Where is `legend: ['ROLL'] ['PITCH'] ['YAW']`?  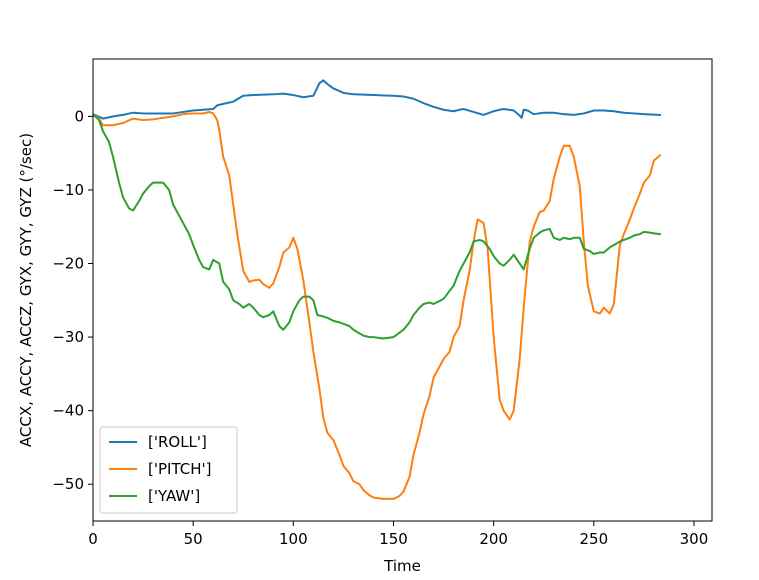 legend: ['ROLL'] ['PITCH'] ['YAW'] is located at coordinates (168, 470).